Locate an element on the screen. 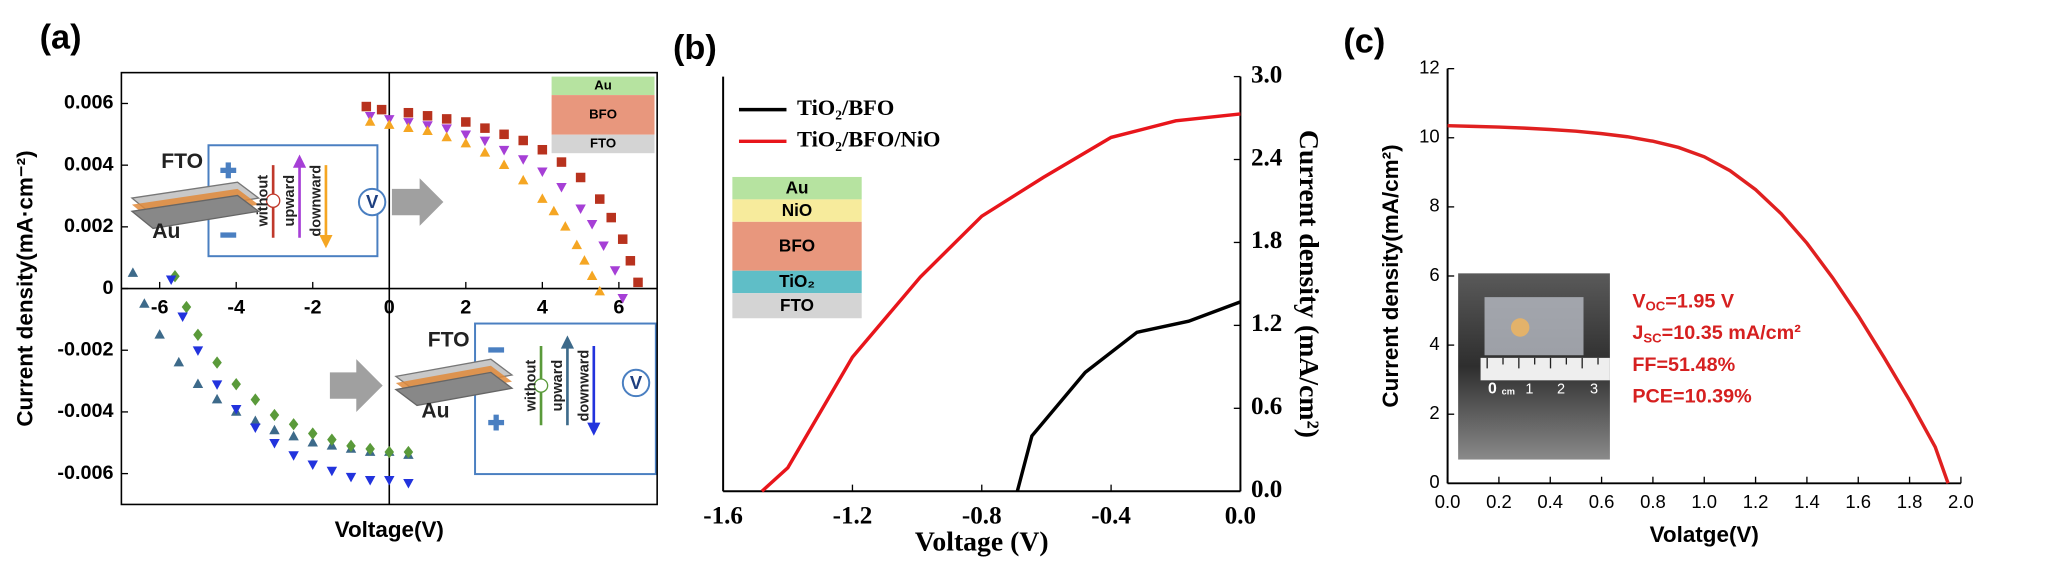 Image resolution: width=2048 pixels, height=585 pixels. y-tick-label: 4 is located at coordinates (1434, 343).